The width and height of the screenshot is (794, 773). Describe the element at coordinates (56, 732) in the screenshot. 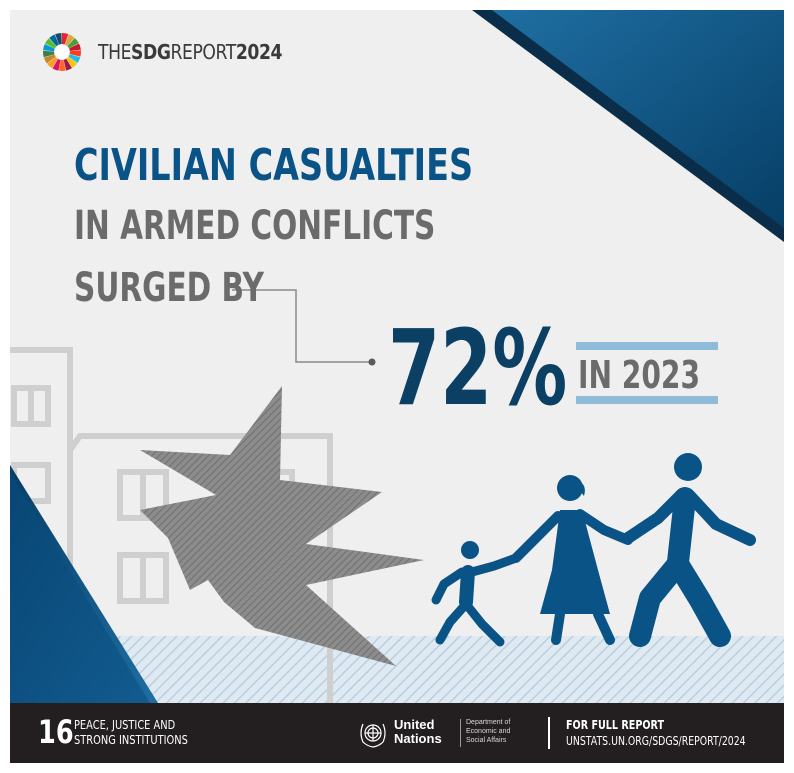

I see `goal-number: 16` at that location.